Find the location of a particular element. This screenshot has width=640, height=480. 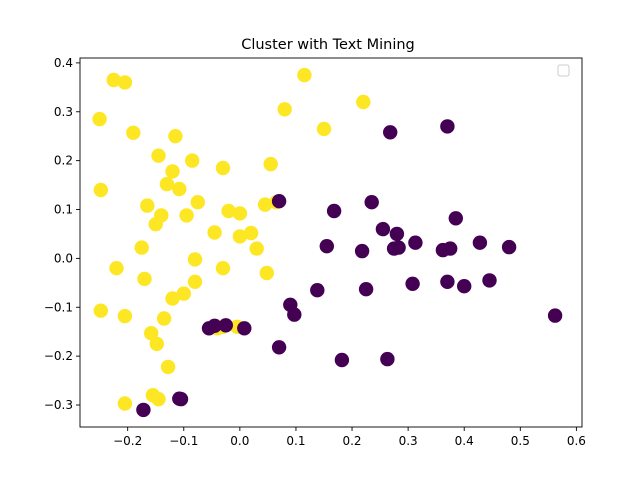

legend-box is located at coordinates (563, 70).